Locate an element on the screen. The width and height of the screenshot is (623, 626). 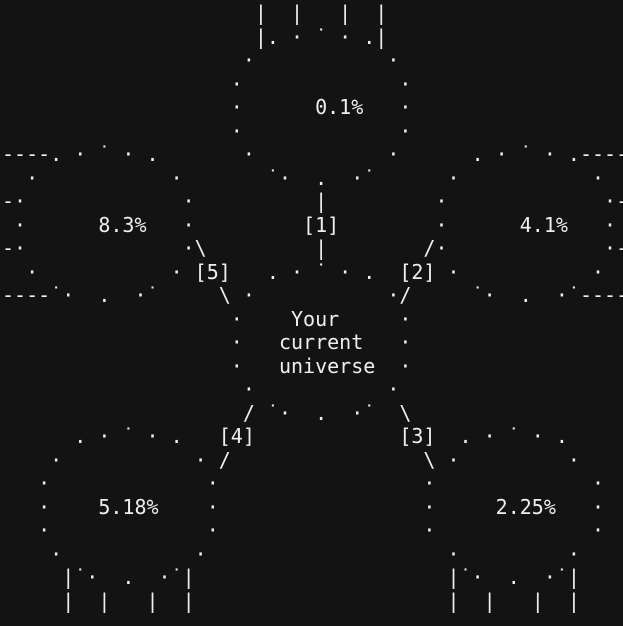
ascii-row: · · / \ · · is located at coordinates (291, 459).